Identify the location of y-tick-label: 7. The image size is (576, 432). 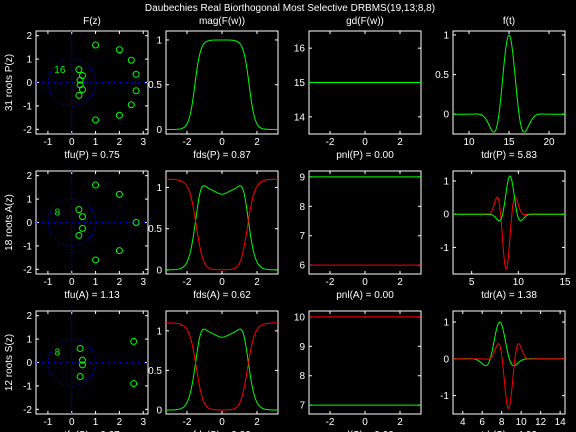
(302, 236).